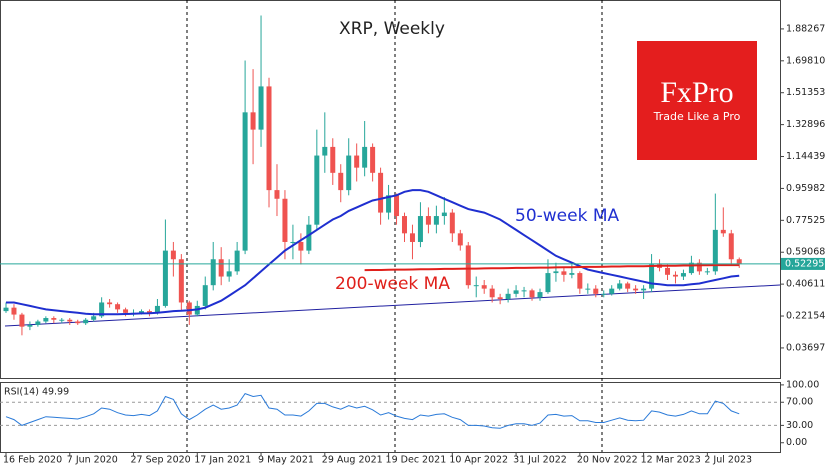 This screenshot has width=835, height=470. What do you see at coordinates (805, 316) in the screenshot?
I see `y-tick-label: 0.22154` at bounding box center [805, 316].